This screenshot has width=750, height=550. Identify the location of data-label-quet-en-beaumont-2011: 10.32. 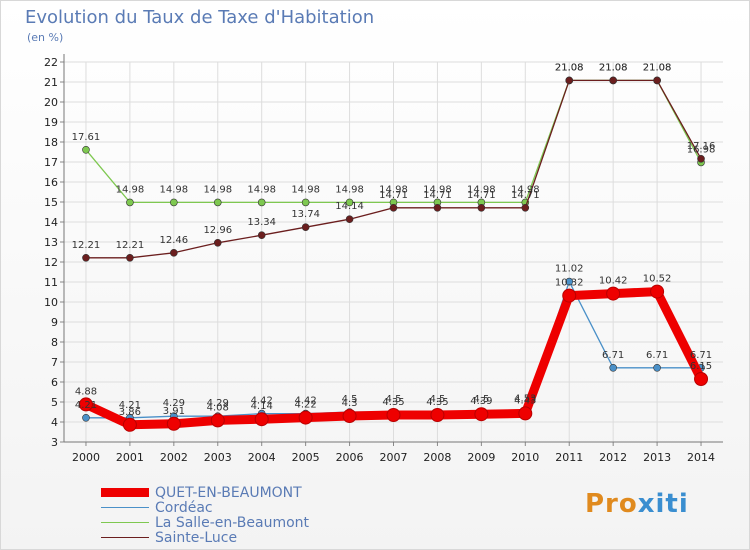
(569, 283).